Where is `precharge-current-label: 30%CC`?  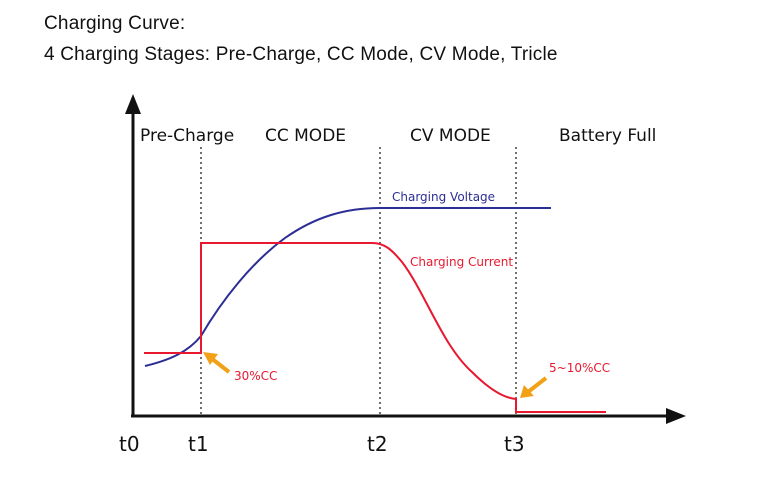 precharge-current-label: 30%CC is located at coordinates (255, 376).